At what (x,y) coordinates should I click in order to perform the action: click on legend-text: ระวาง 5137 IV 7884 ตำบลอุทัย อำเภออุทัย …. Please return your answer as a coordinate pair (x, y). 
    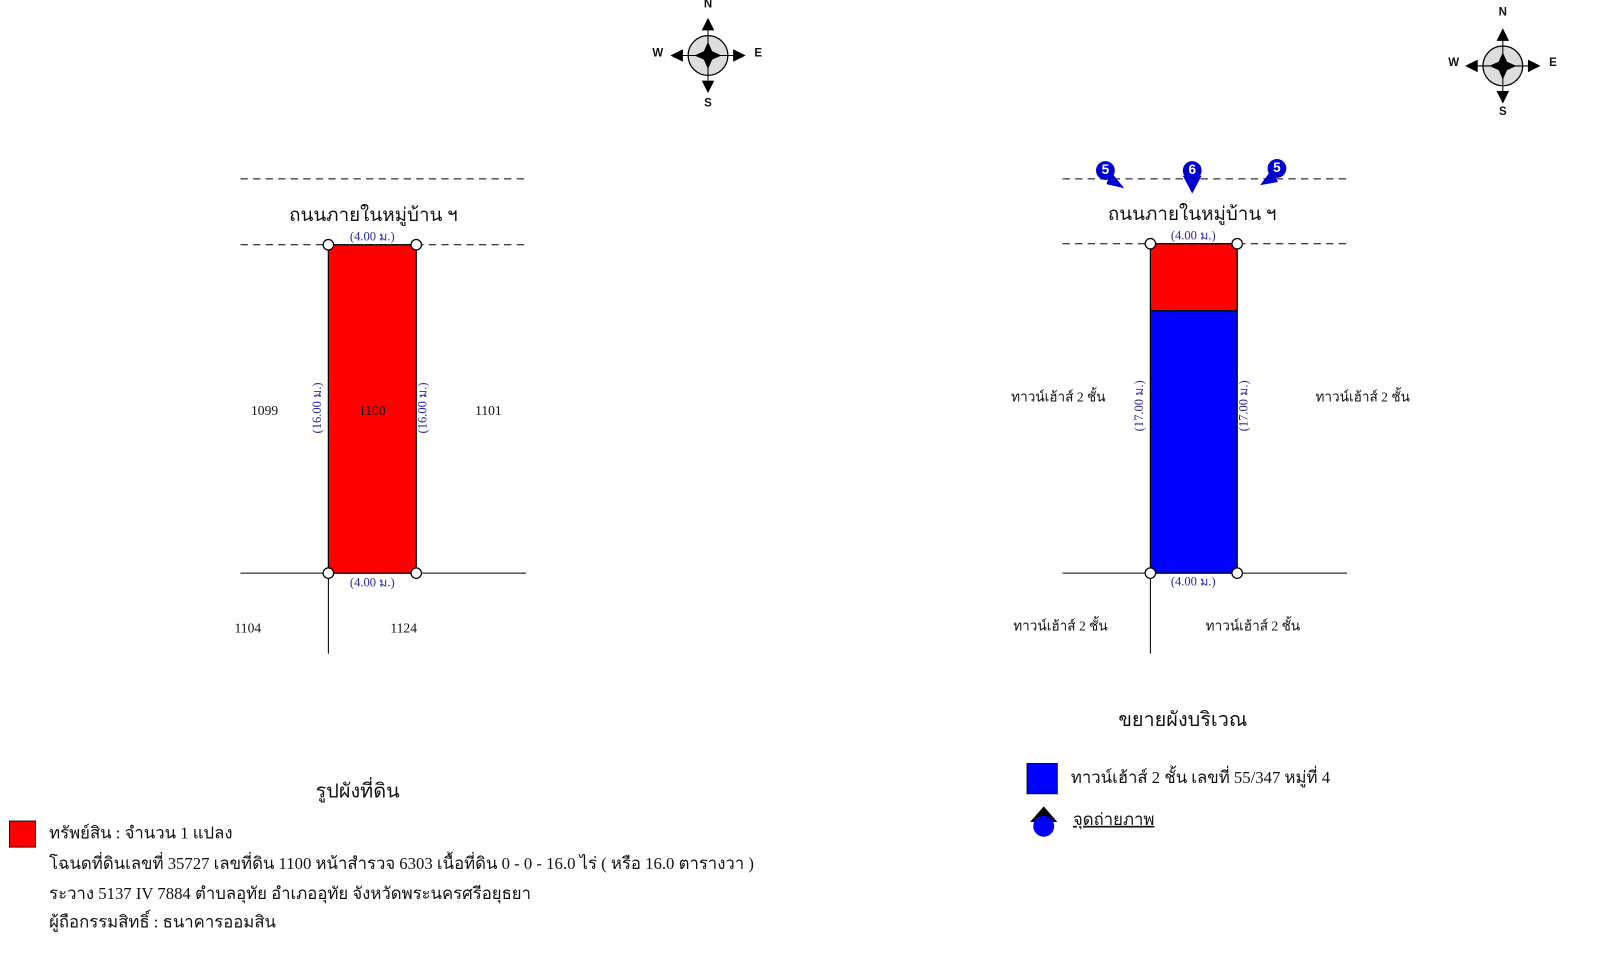
    Looking at the image, I should click on (290, 894).